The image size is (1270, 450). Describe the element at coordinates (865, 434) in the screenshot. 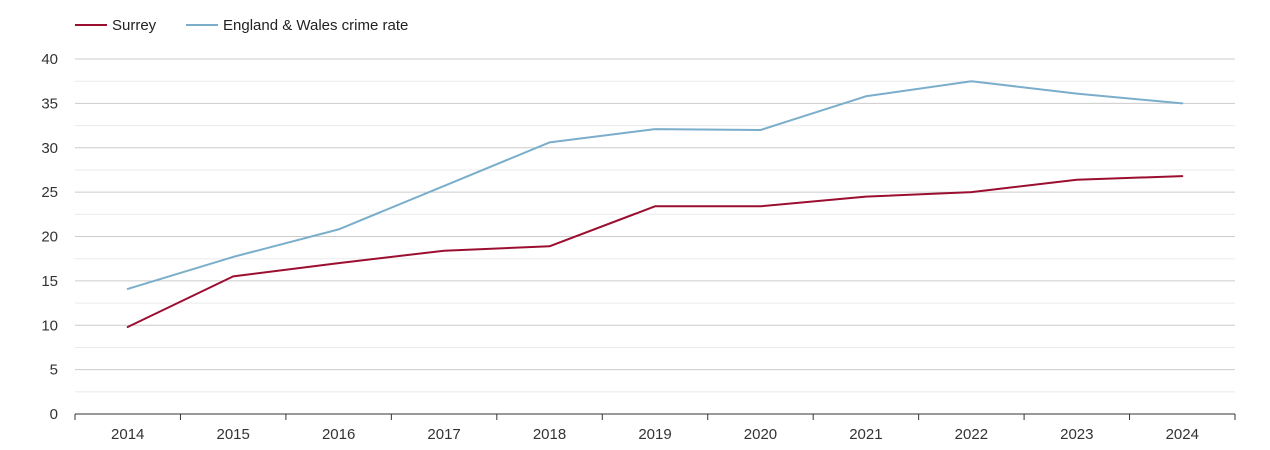

I see `x-tick-label: 2021` at that location.